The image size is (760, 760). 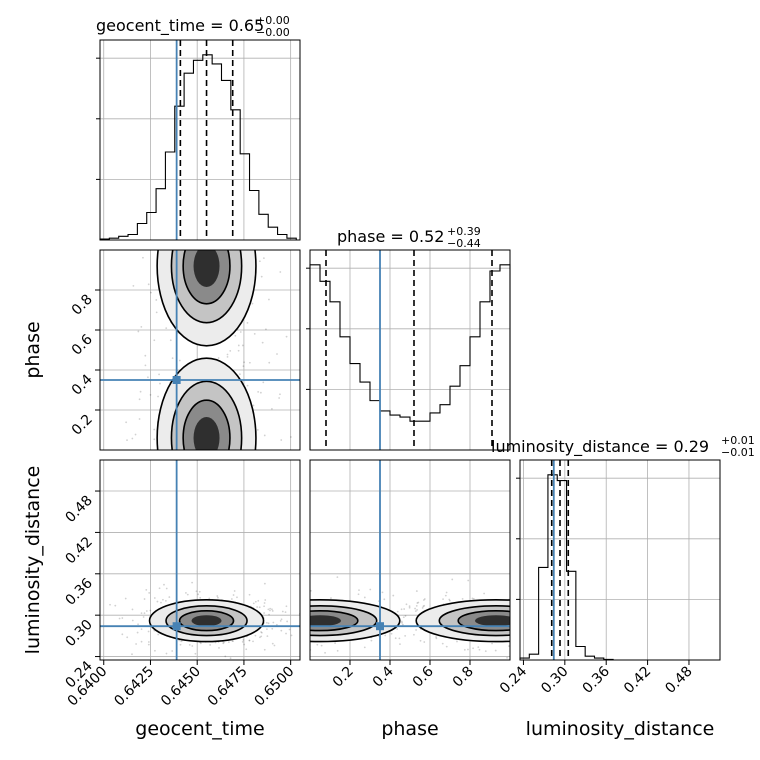 What do you see at coordinates (199, 729) in the screenshot?
I see `x-axis-label-geocent_time: geocent_time` at bounding box center [199, 729].